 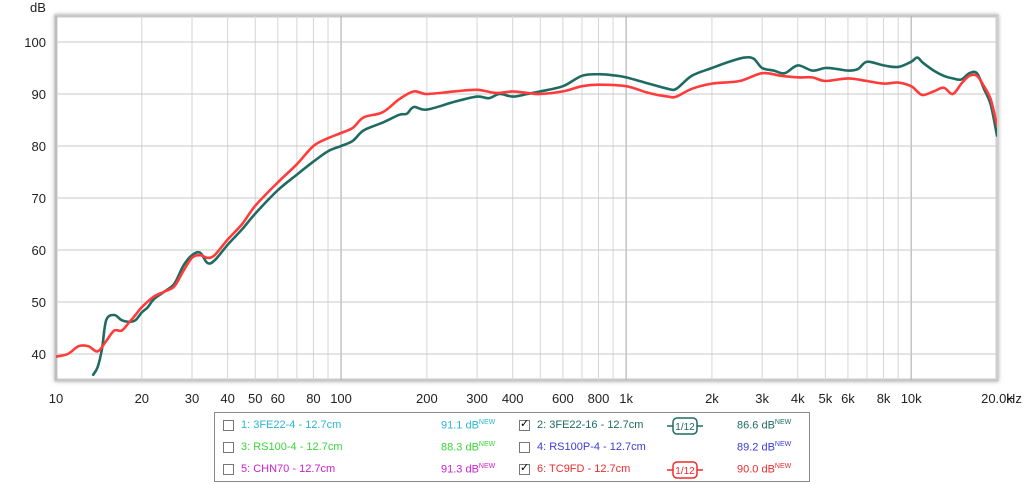 What do you see at coordinates (142, 398) in the screenshot?
I see `x-tick-label: 20` at bounding box center [142, 398].